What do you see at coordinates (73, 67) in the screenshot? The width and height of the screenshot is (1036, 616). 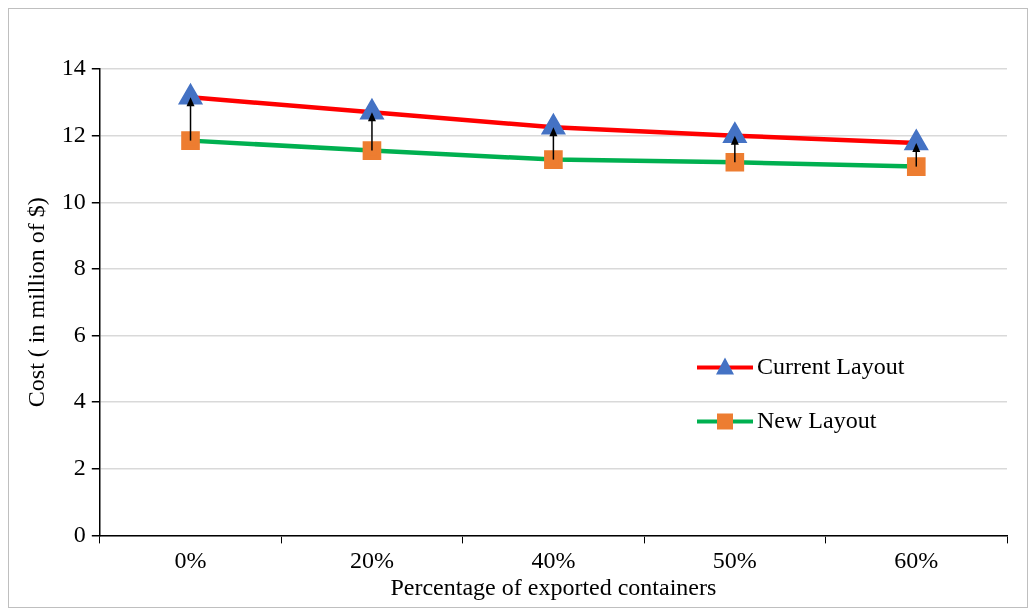 I see `y-tick-label: 14` at bounding box center [73, 67].